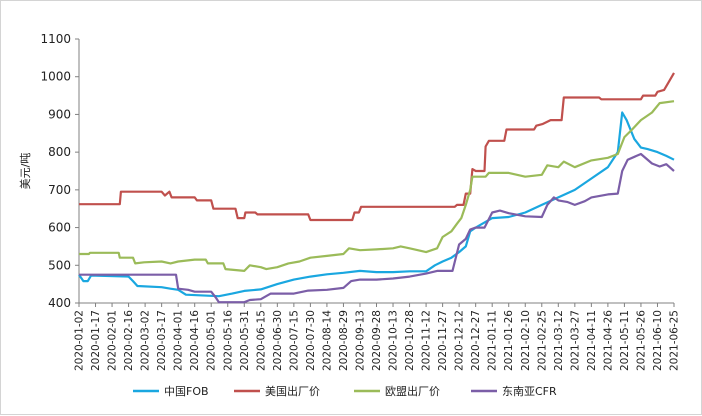  I want to click on x-tick-label: 2020-12-27, so click(476, 340).